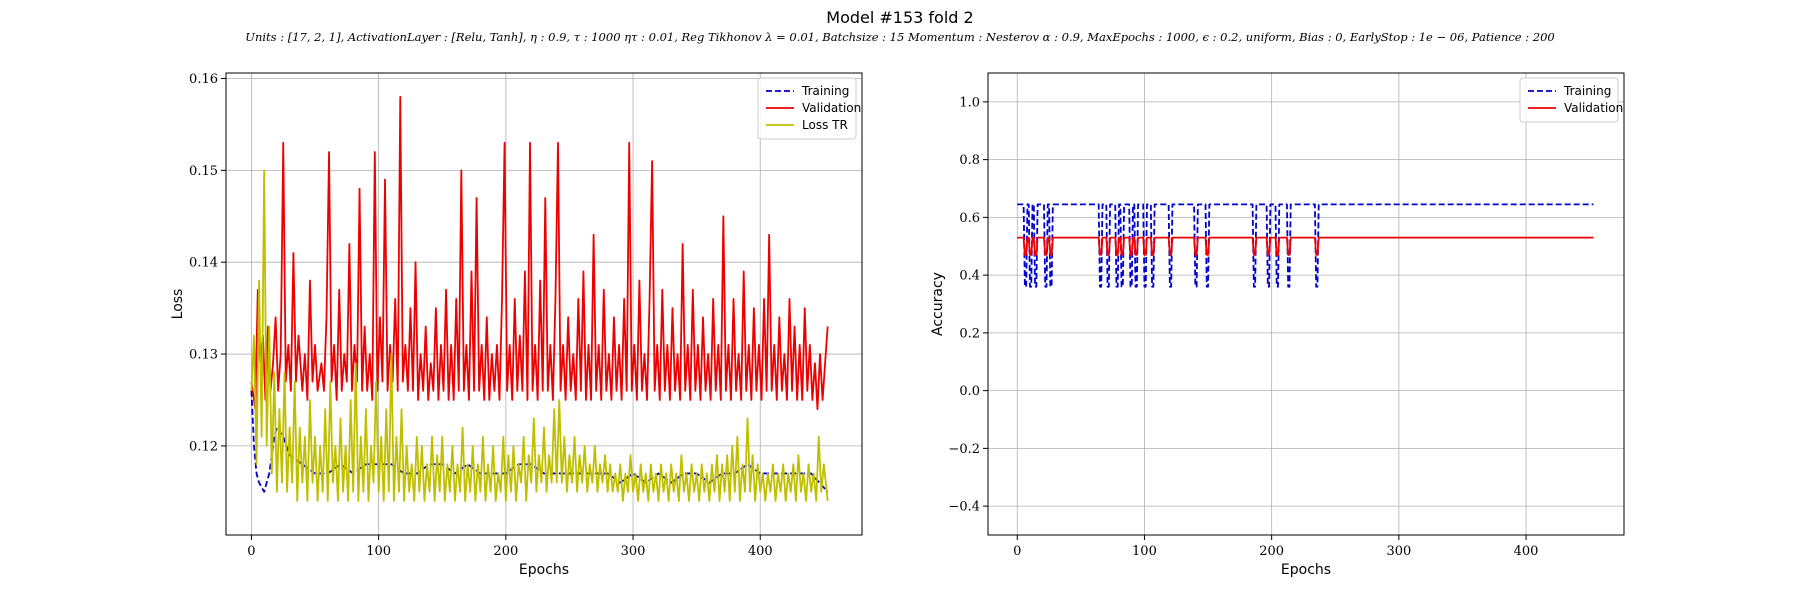 The height and width of the screenshot is (600, 1800). Describe the element at coordinates (964, 449) in the screenshot. I see `y-tick-label: −0.2` at that location.